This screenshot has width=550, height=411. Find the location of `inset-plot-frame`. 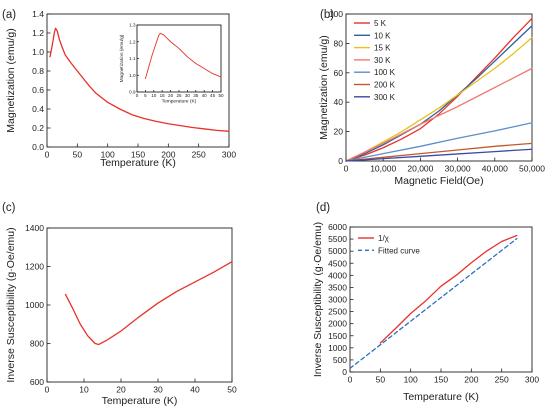

inset-plot-frame is located at coordinates (179, 58).